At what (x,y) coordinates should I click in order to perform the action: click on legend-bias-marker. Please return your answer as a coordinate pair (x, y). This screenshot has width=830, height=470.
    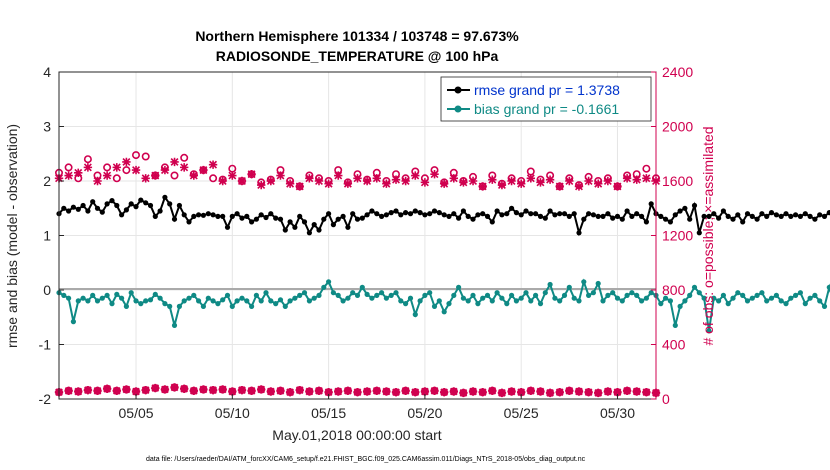
    Looking at the image, I should click on (458, 109).